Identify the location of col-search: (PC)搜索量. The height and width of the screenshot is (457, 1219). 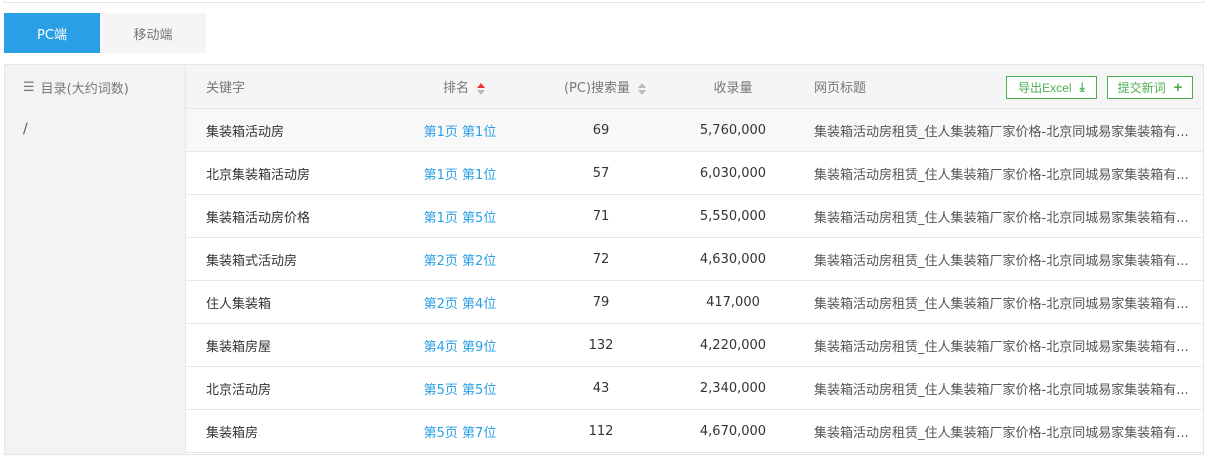
(601, 86).